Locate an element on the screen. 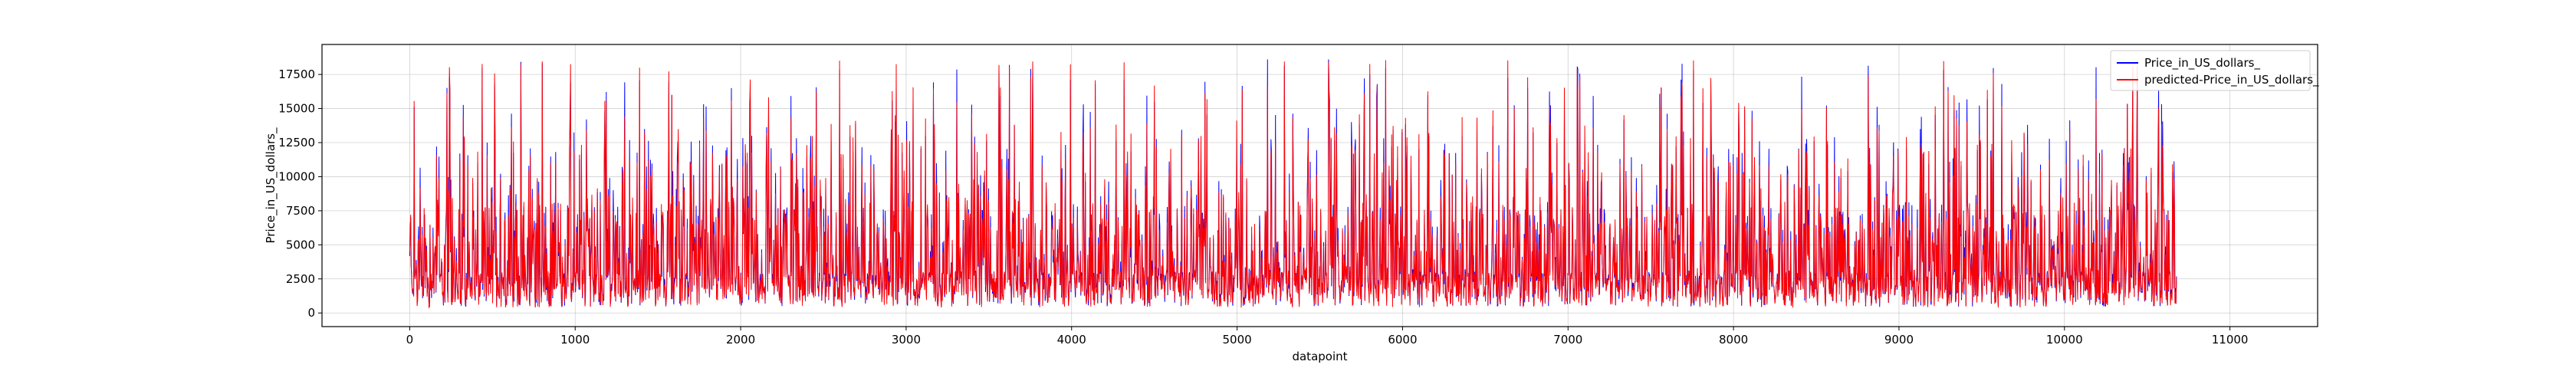  y-tick-label: 15000 is located at coordinates (297, 109).